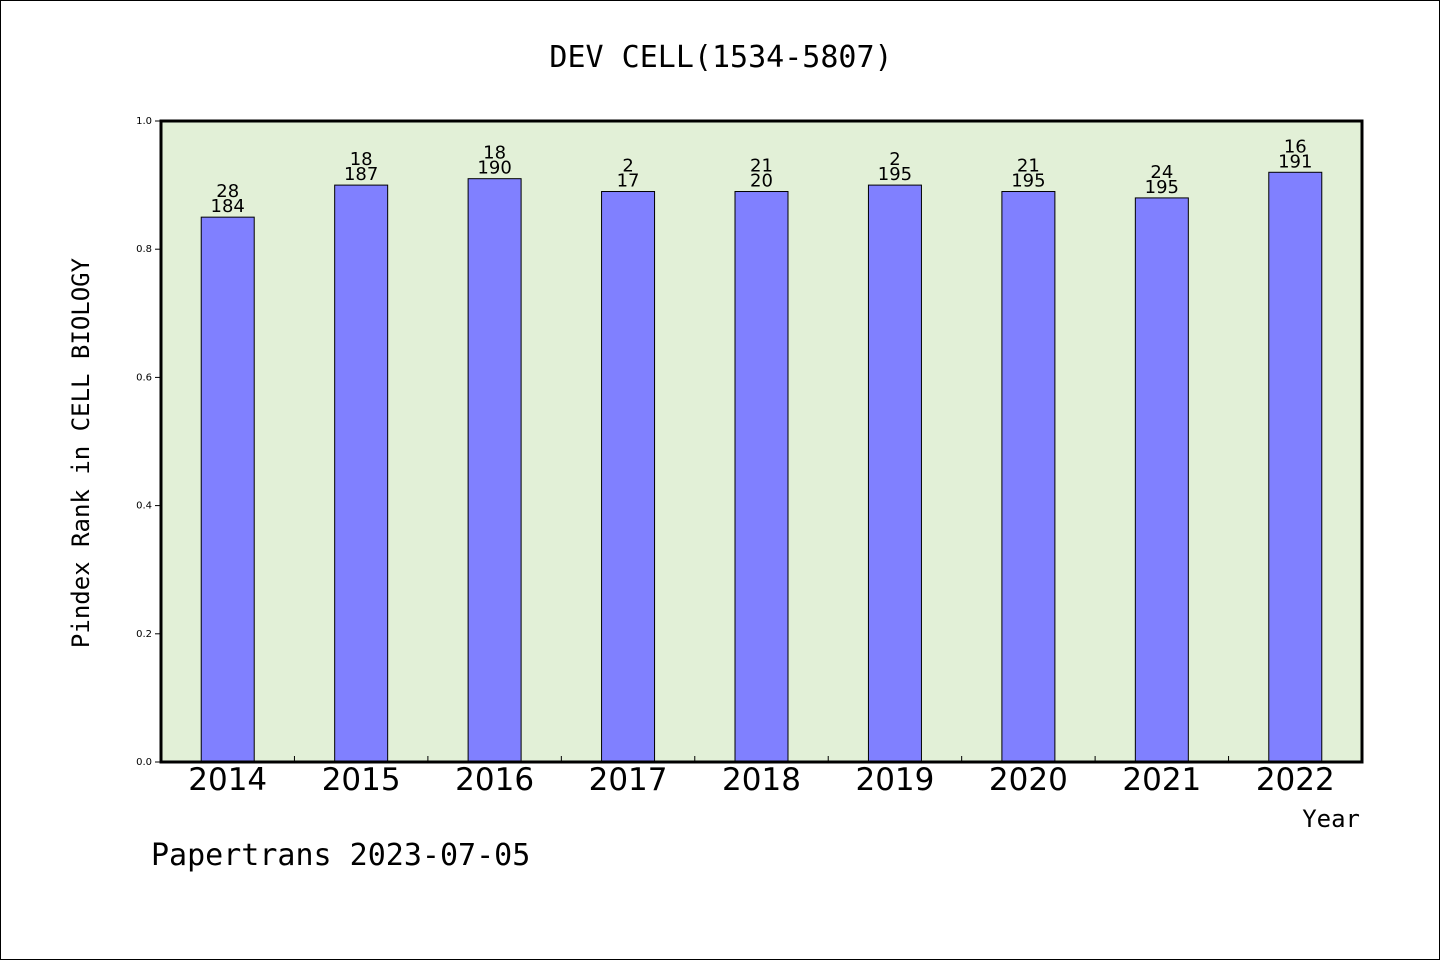 This screenshot has width=1440, height=961. Describe the element at coordinates (1161, 780) in the screenshot. I see `x-tick-label-2021: 2021` at that location.